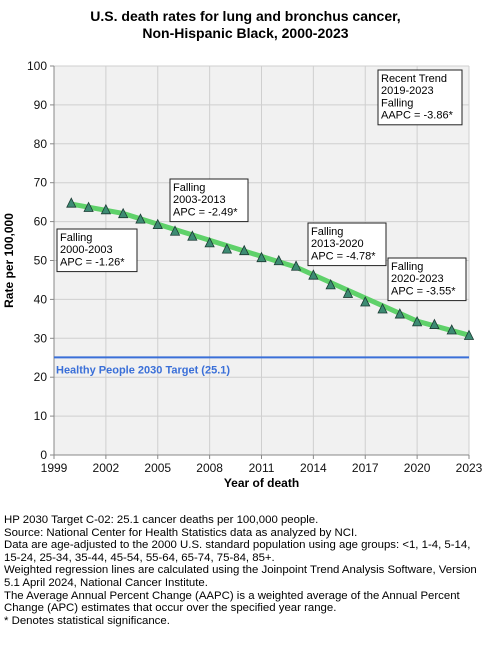 The image size is (491, 646). What do you see at coordinates (313, 468) in the screenshot?
I see `x-tick-label: 2014` at bounding box center [313, 468].